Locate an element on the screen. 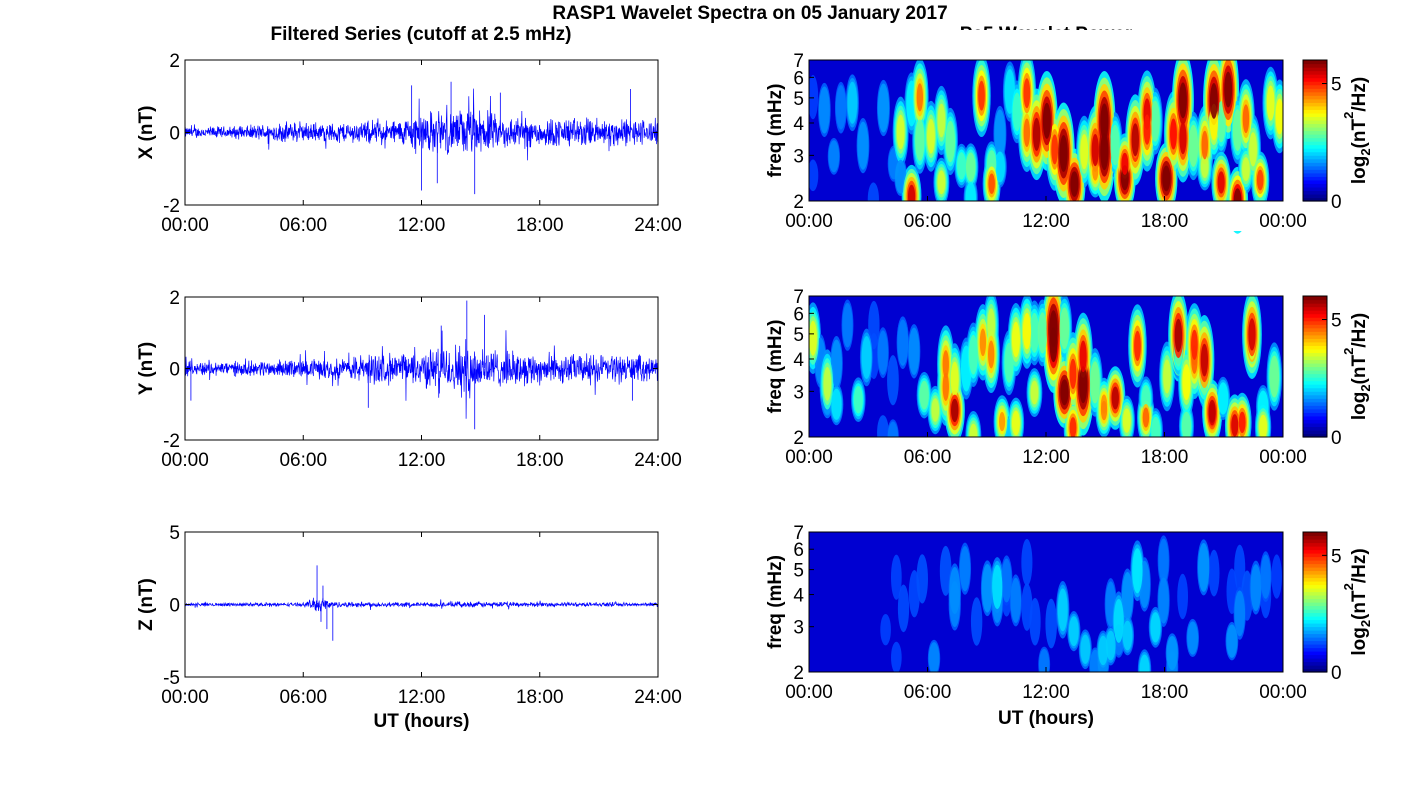 Image resolution: width=1418 pixels, height=793 pixels. y-tick-label: 2 is located at coordinates (798, 673).